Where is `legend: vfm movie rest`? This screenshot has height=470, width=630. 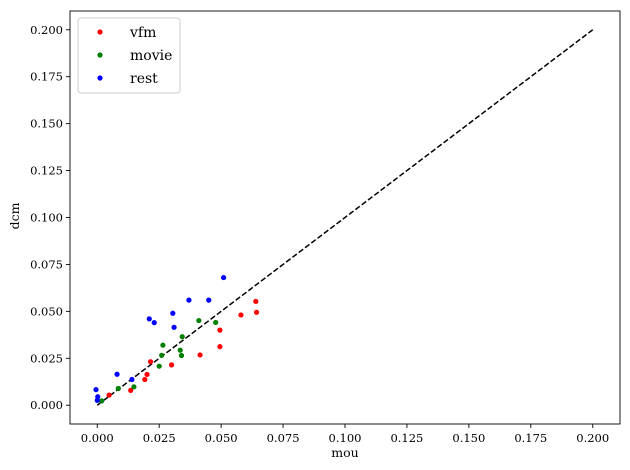 legend: vfm movie rest is located at coordinates (129, 55).